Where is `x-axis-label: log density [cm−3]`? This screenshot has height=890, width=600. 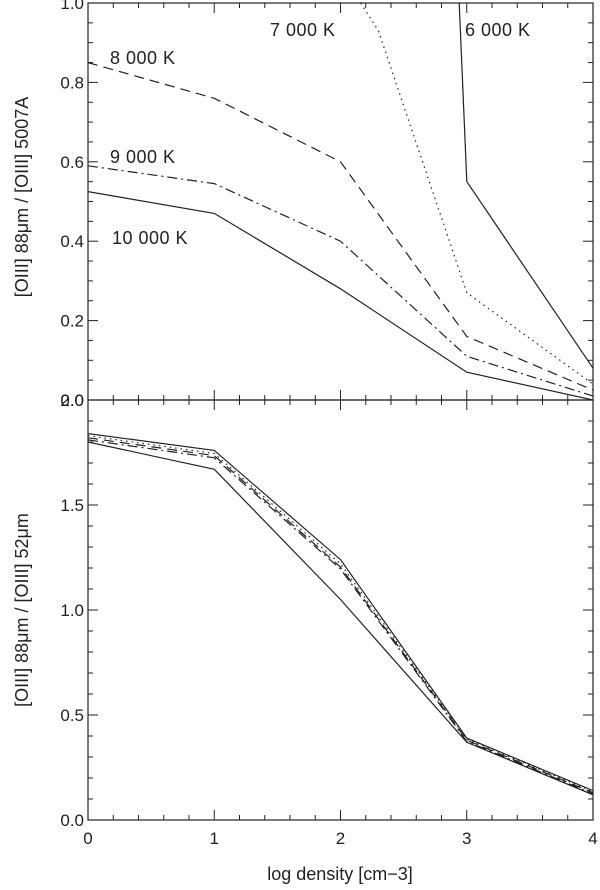
x-axis-label: log density [cm−3] is located at coordinates (340, 874).